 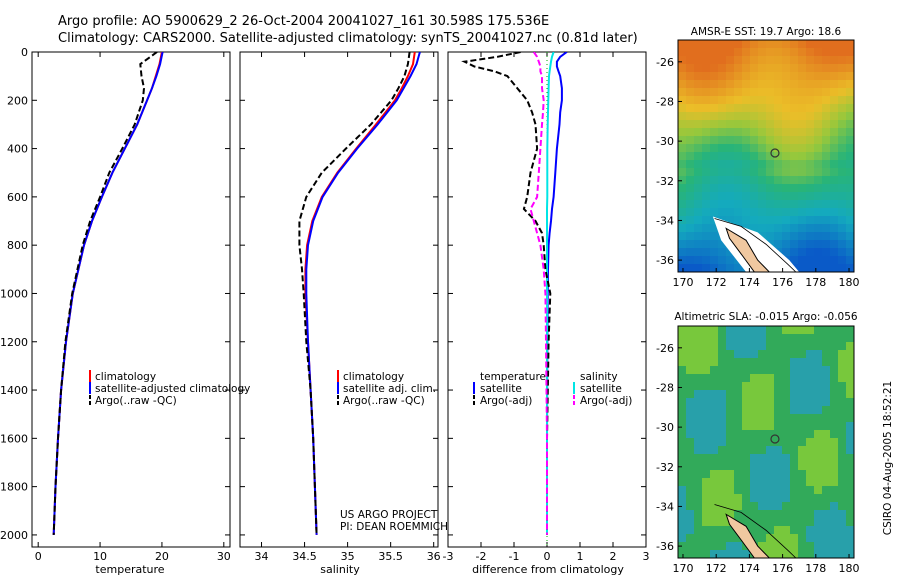 What do you see at coordinates (17, 149) in the screenshot?
I see `y-tick-label: 400` at bounding box center [17, 149].